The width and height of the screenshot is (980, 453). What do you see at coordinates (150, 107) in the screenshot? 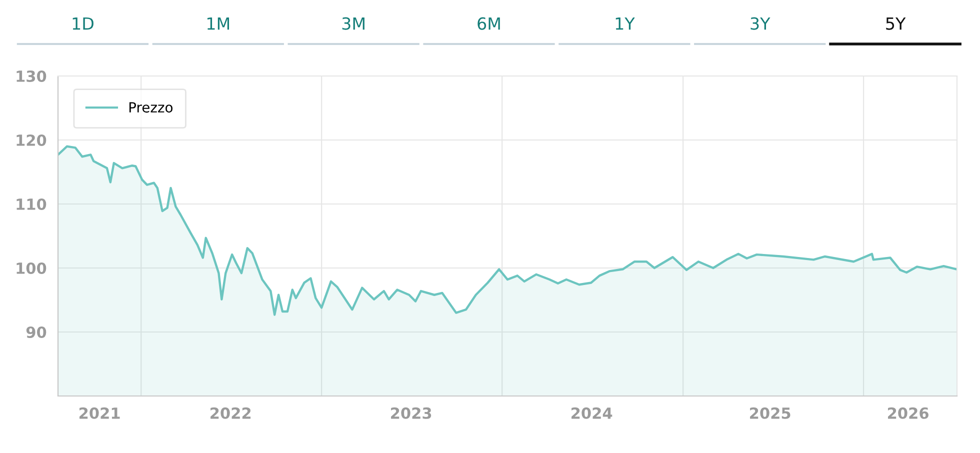
I see `legend-label: Prezzo` at bounding box center [150, 107].